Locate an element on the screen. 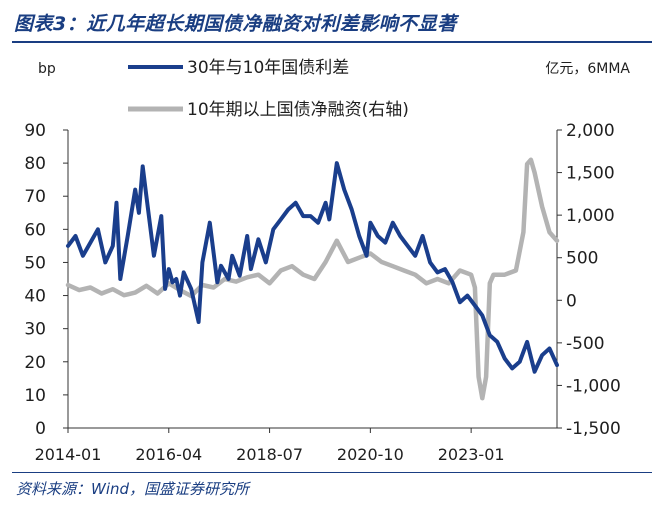 Image resolution: width=663 pixels, height=505 pixels. left-tick-label: 70 is located at coordinates (35, 197).